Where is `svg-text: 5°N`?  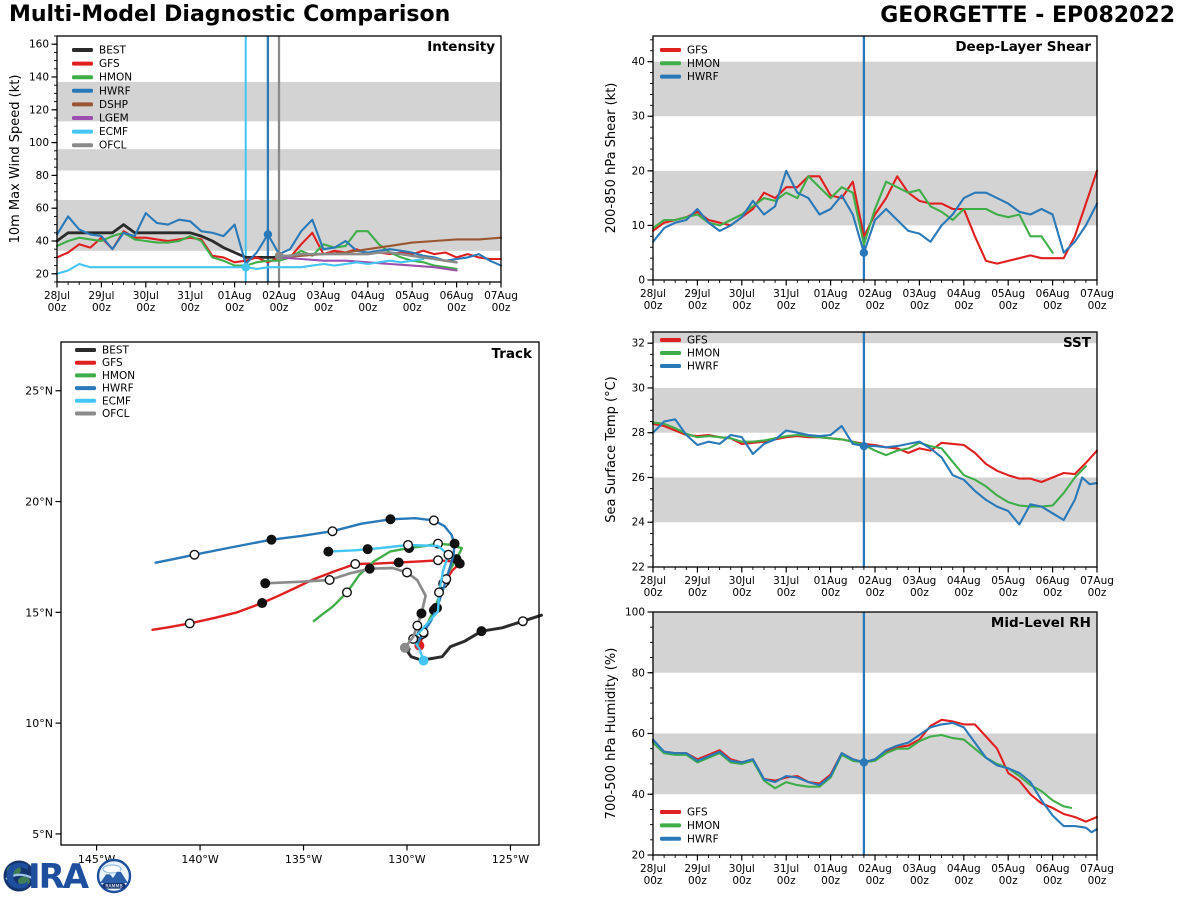
svg-text: 5°N is located at coordinates (42, 834).